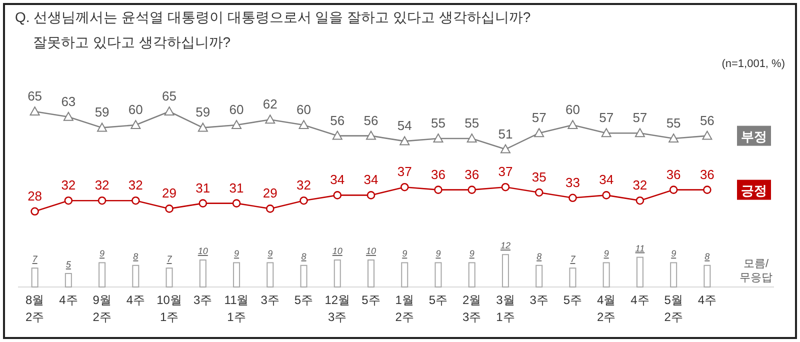 The image size is (800, 342). I want to click on x-tick-label: 10월 1주, so click(169, 308).